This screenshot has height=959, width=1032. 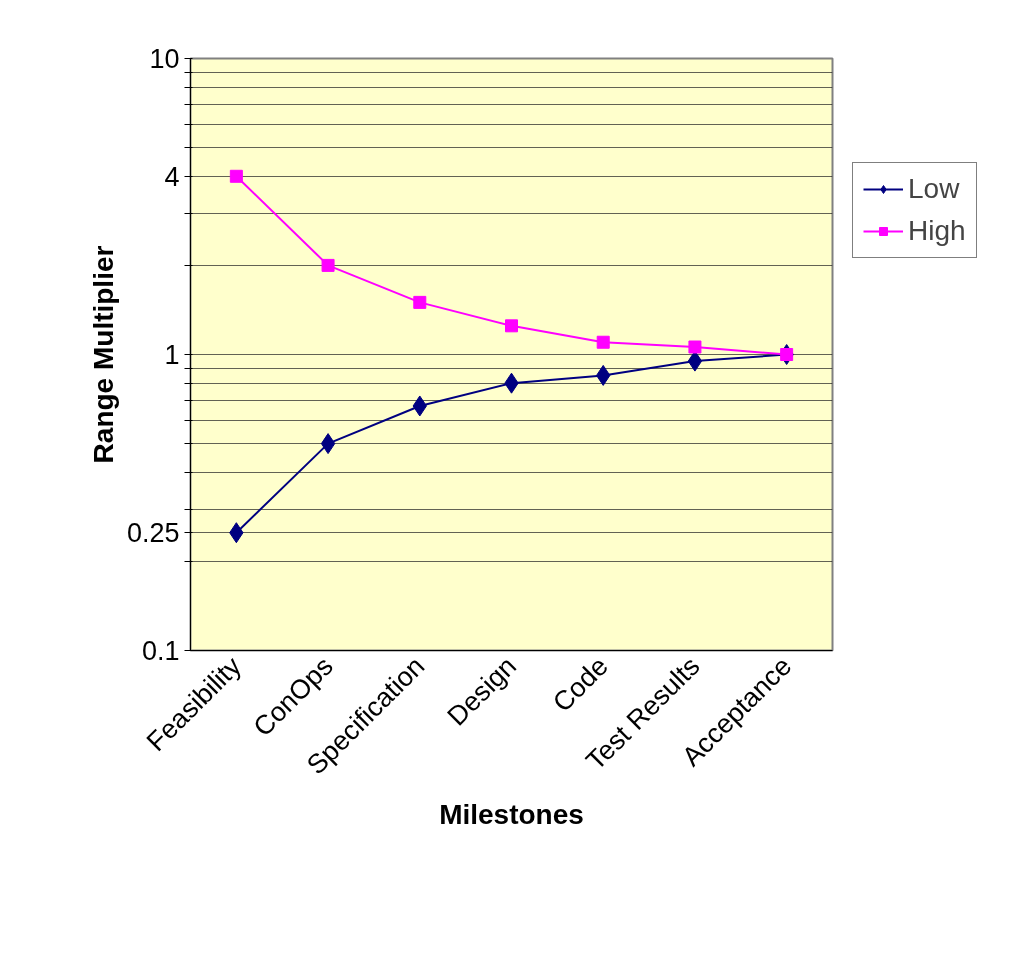 What do you see at coordinates (160, 651) in the screenshot?
I see `y-tick-label: 0.1` at bounding box center [160, 651].